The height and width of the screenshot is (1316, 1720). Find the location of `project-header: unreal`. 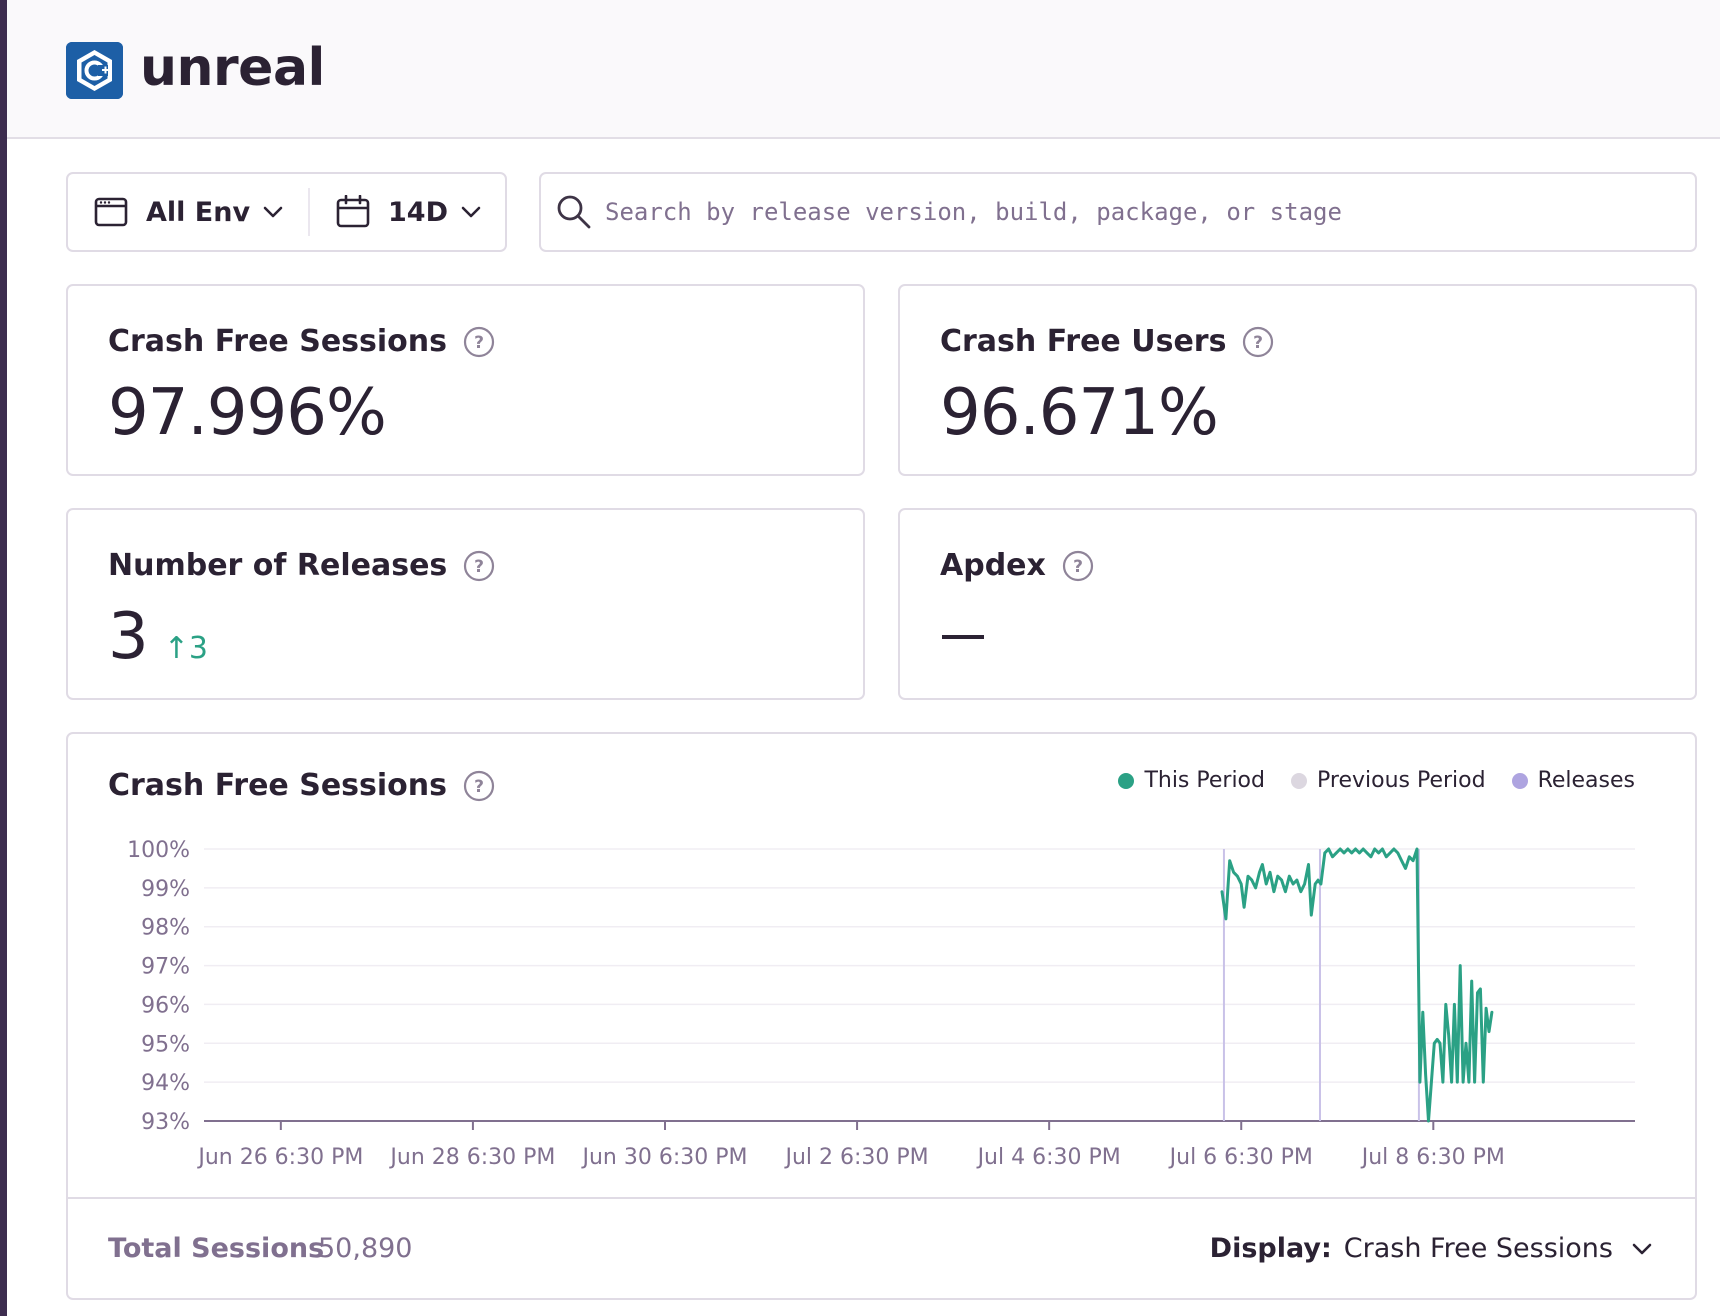

project-header: unreal is located at coordinates (863, 69).